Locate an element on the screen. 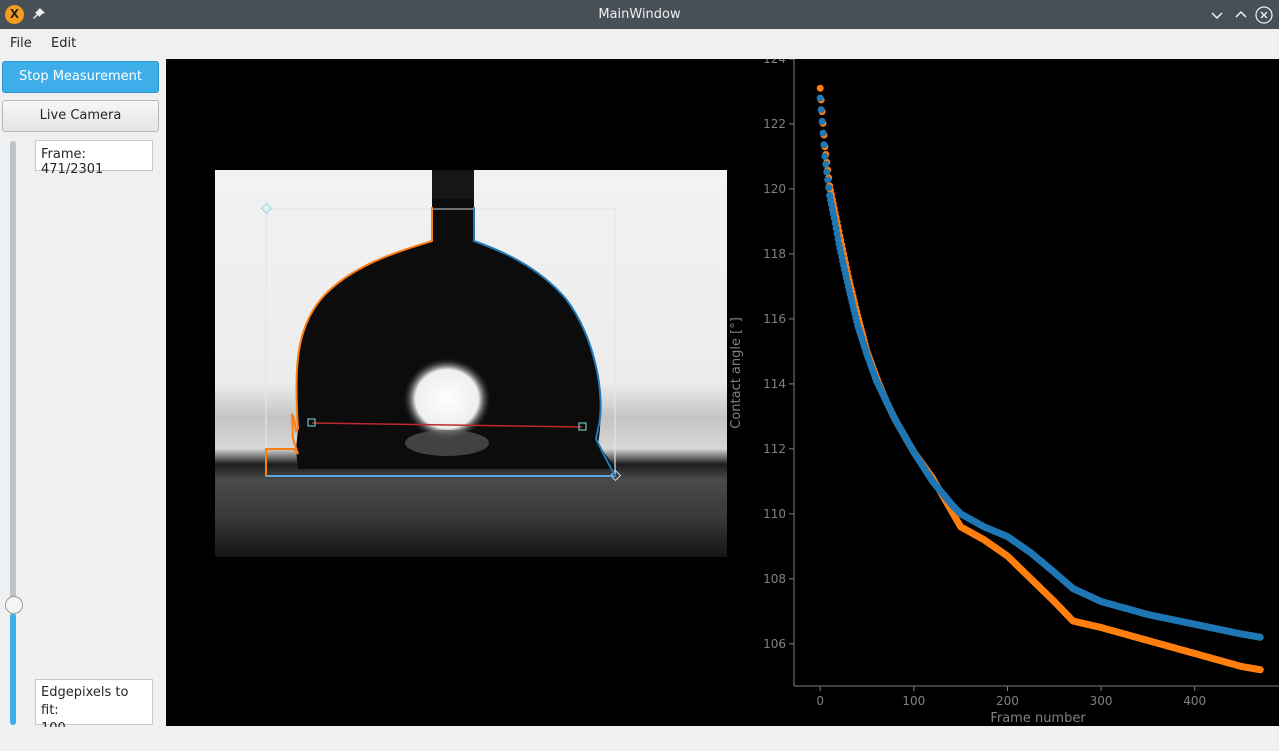 The image size is (1279, 751). right-edge-fit is located at coordinates (544, 342).